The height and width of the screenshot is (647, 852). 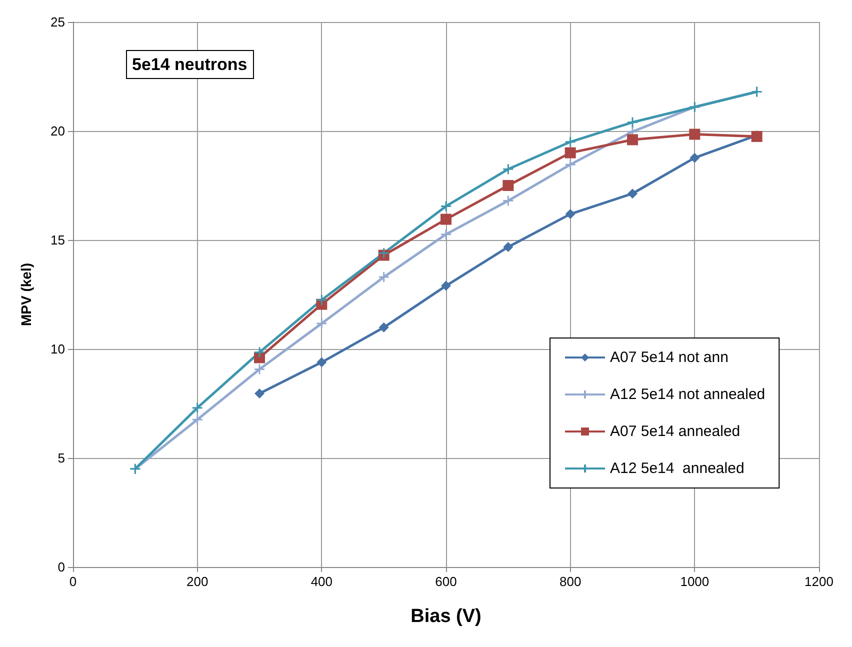 What do you see at coordinates (57, 349) in the screenshot?
I see `y-tick-label: 10` at bounding box center [57, 349].